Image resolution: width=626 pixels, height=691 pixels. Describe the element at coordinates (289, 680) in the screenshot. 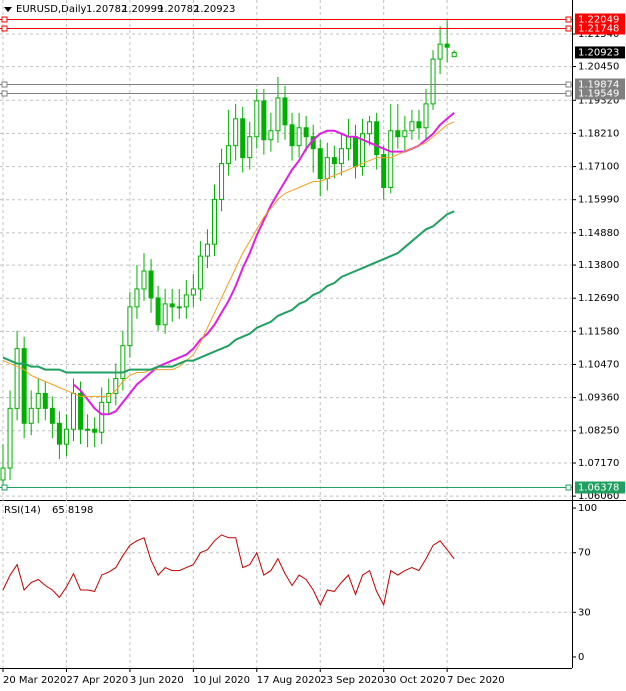

I see `x-tick-label: 17 Aug 2020` at that location.